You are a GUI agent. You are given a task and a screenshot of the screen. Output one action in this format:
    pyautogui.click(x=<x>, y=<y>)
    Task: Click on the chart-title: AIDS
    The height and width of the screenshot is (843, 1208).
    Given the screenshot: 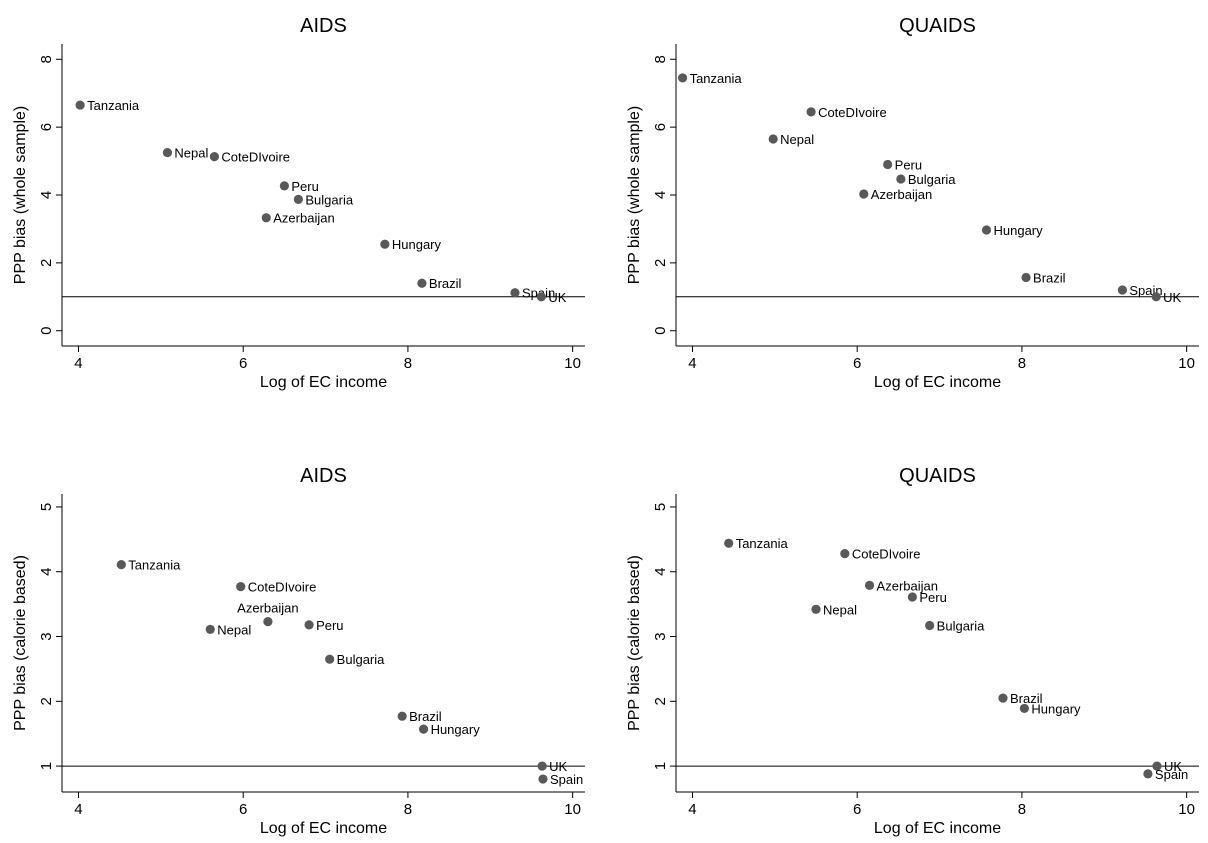 What is the action you would take?
    pyautogui.click(x=323, y=476)
    